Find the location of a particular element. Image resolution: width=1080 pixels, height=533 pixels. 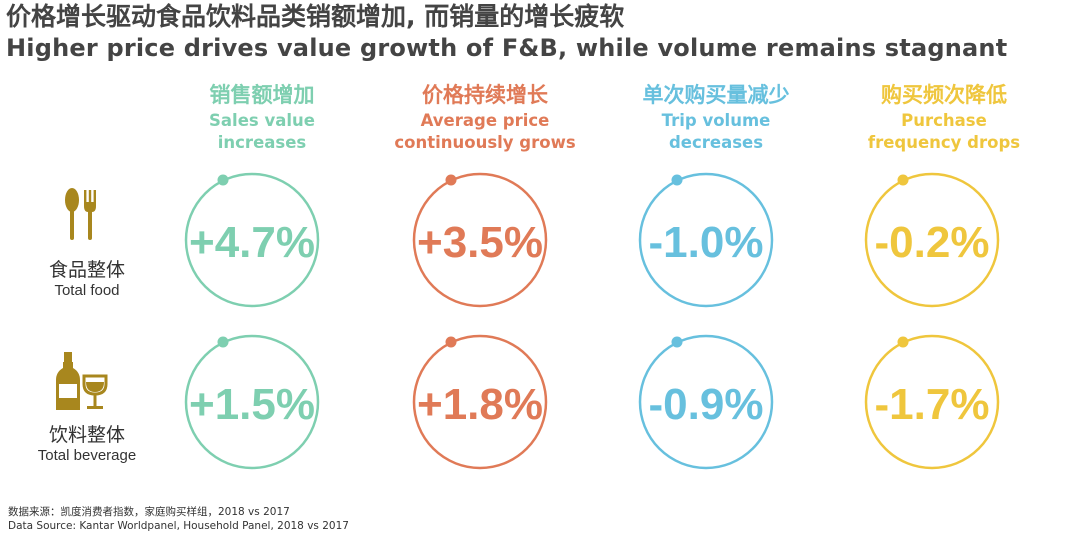

value-label: -1.0% is located at coordinates (706, 242).